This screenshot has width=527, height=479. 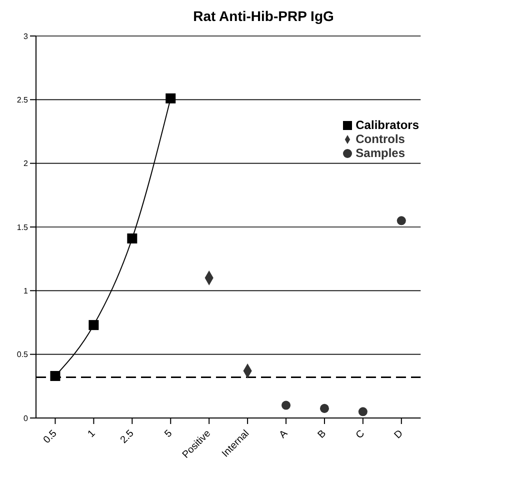 I want to click on x-tick-label: 2.5, so click(x=127, y=437).